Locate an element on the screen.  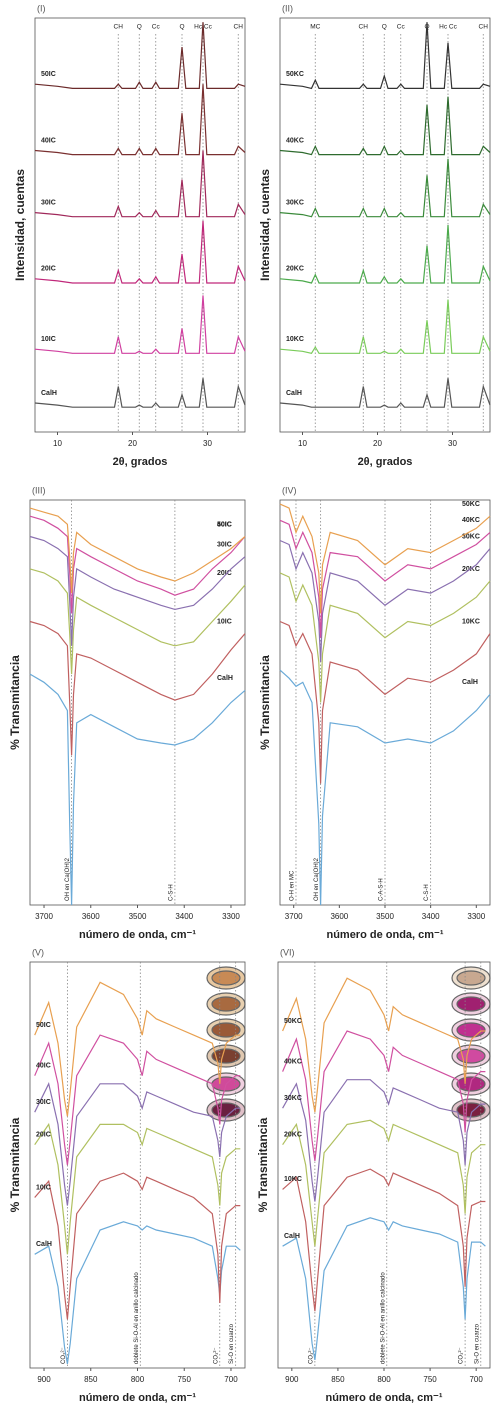
x-tick-label: 3600 is located at coordinates (339, 916).